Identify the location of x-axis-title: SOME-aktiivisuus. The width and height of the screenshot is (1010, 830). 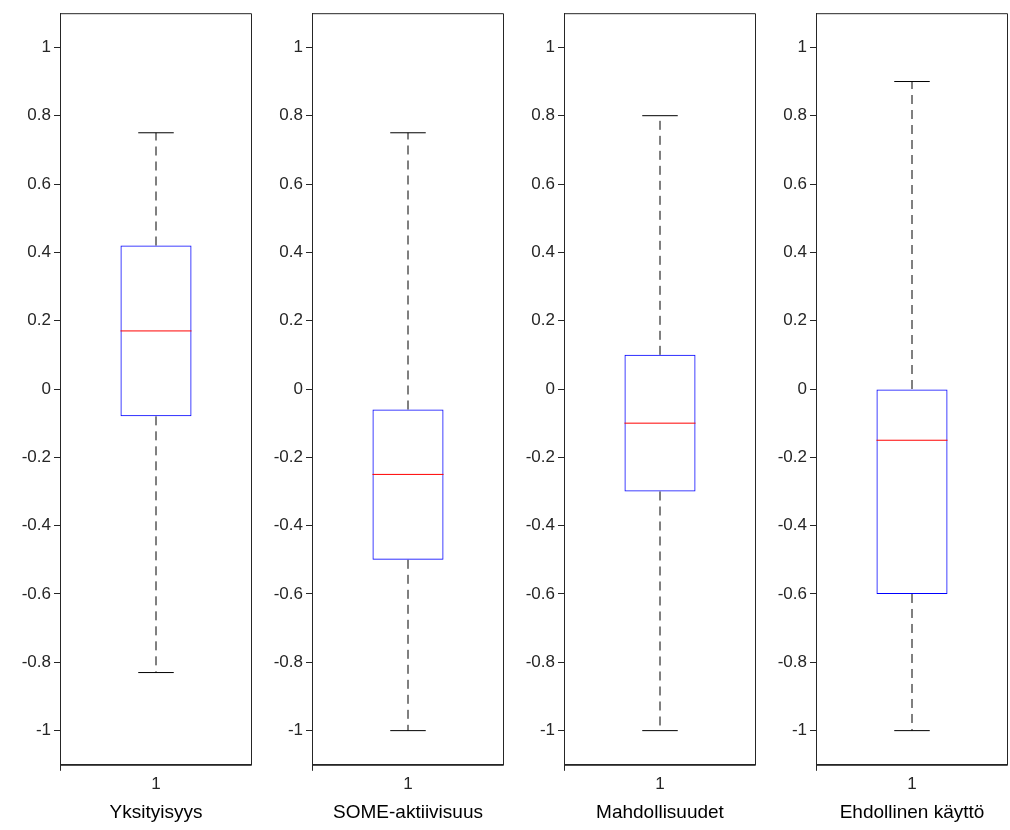
(408, 811).